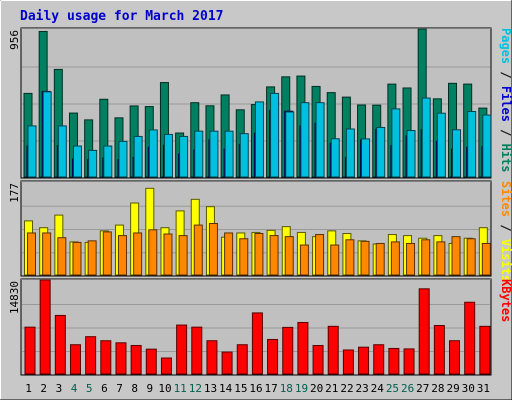 Image resolution: width=512 pixels, height=405 pixels. Describe the element at coordinates (505, 104) in the screenshot. I see `legend-label-files: Files` at that location.